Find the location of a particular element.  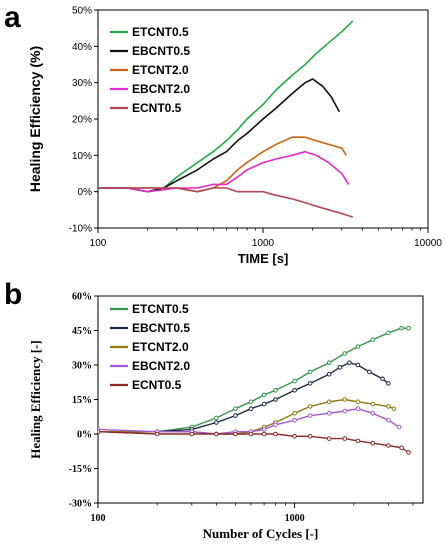

x-tick-label: 10000 is located at coordinates (428, 243).